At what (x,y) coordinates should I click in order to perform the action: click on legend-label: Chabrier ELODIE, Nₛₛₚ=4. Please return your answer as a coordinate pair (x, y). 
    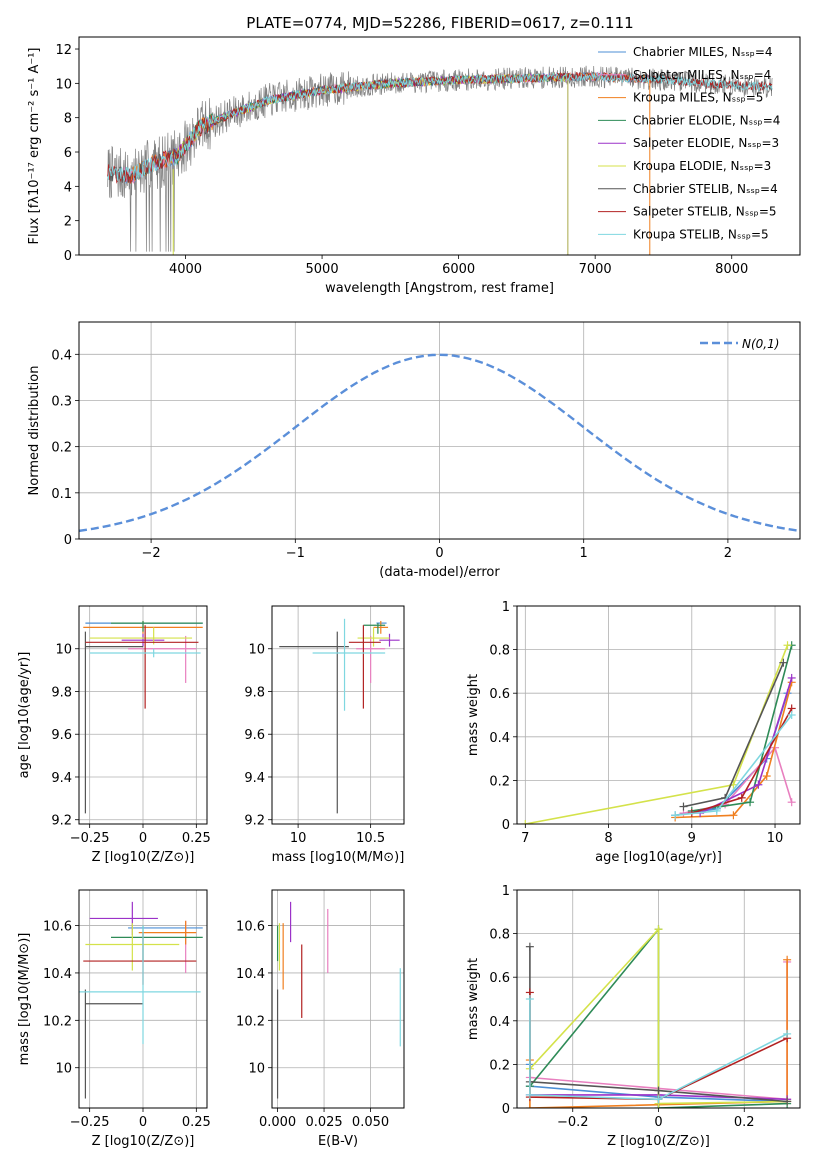
    Looking at the image, I should click on (706, 120).